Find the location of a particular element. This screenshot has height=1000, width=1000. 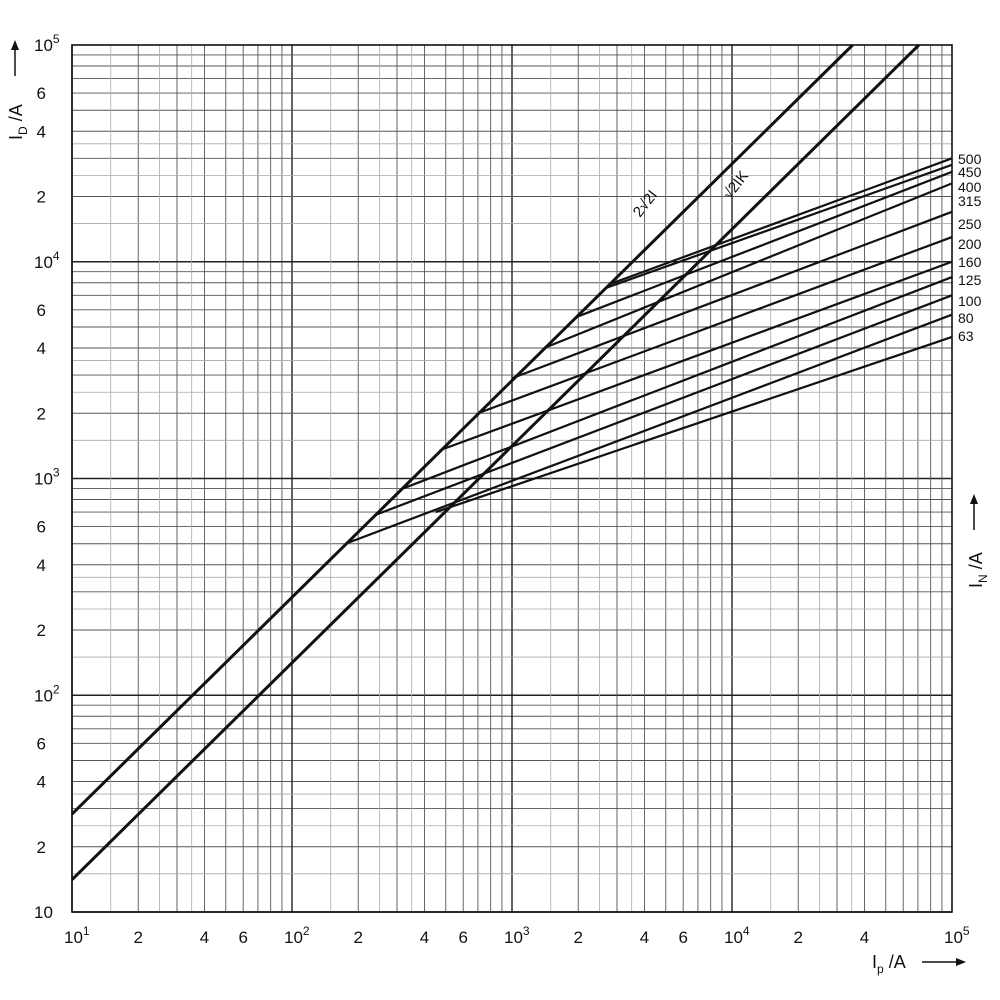

reference-line-label: 2√2I is located at coordinates (645, 203).